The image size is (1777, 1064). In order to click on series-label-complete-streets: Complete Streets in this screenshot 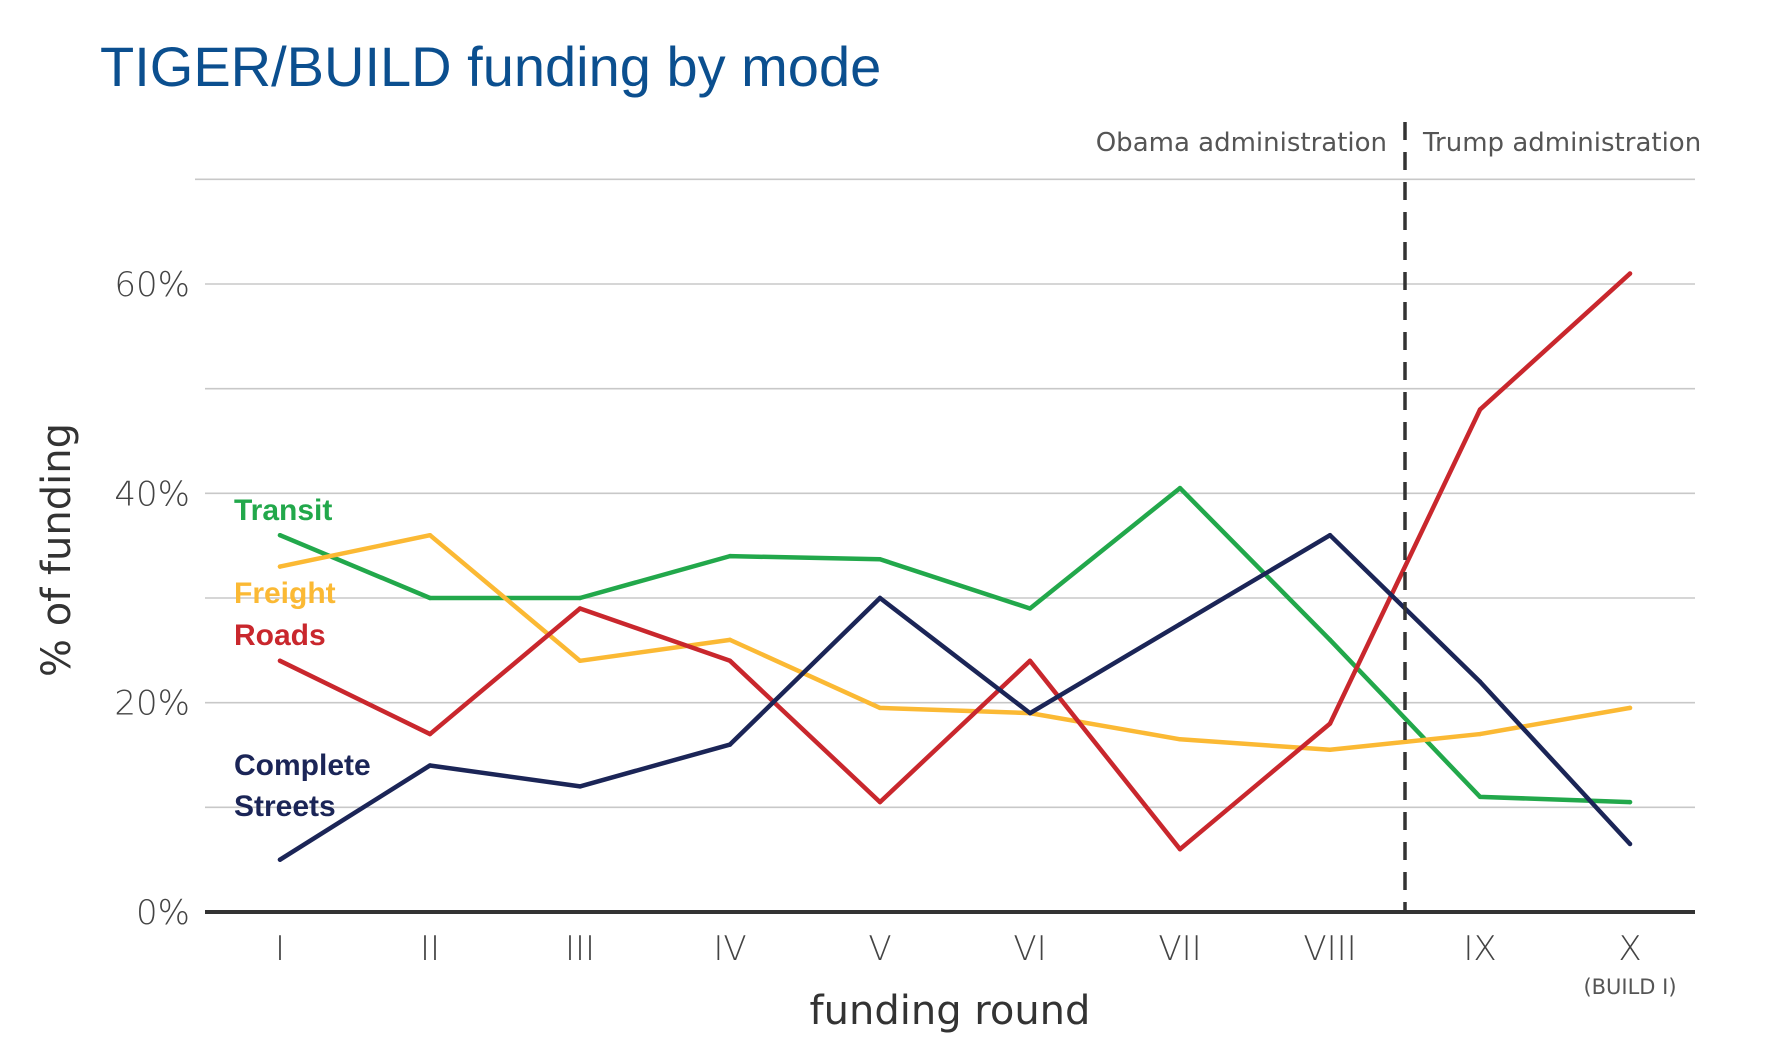, I will do `click(302, 786)`.